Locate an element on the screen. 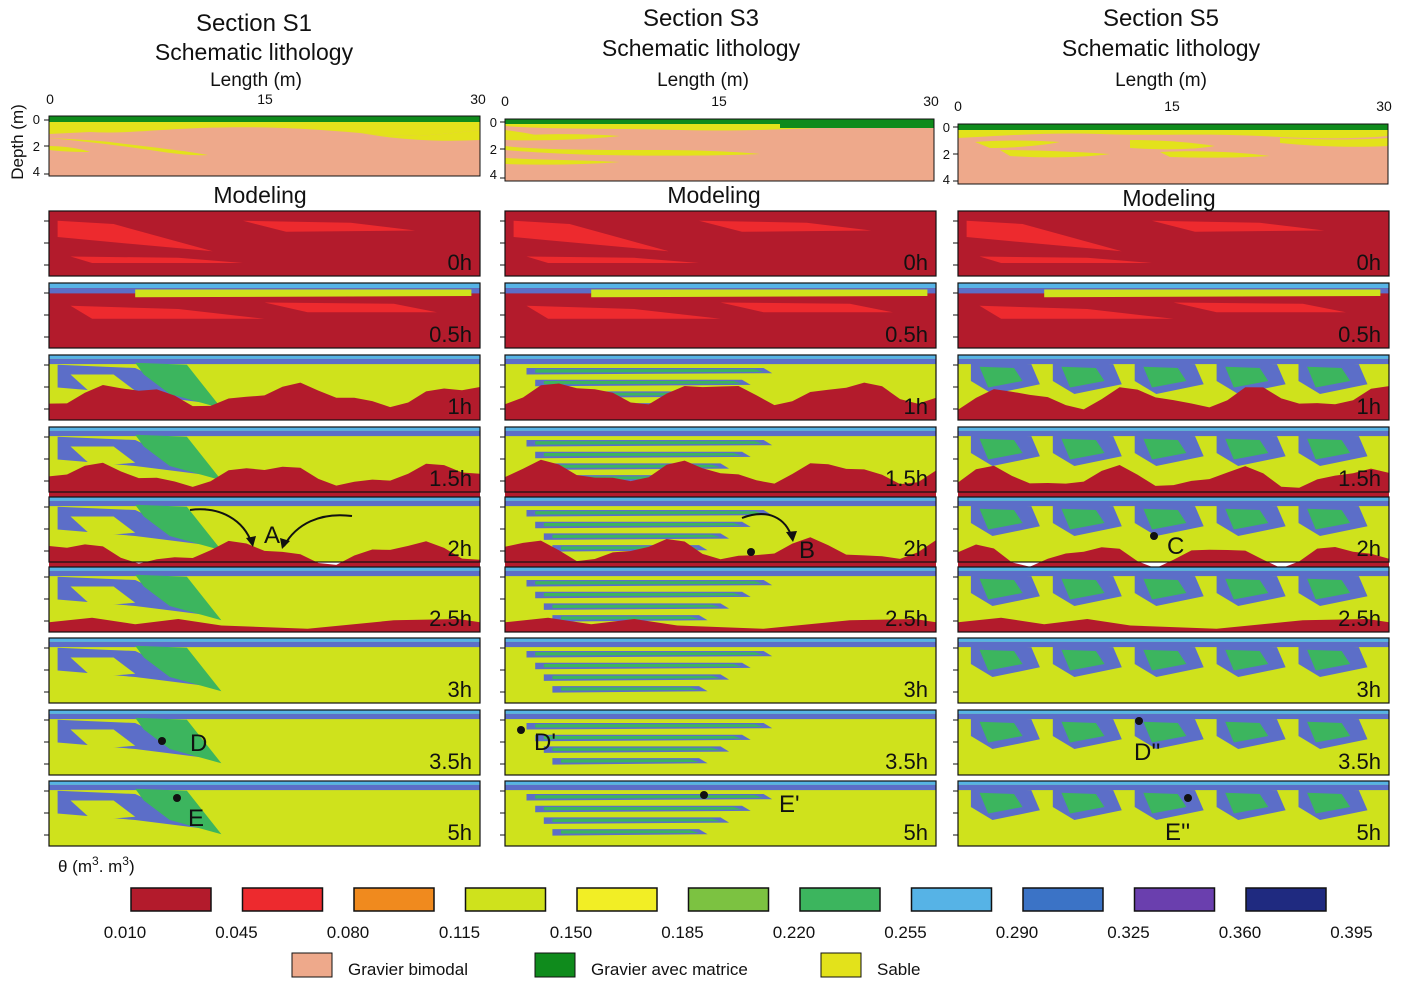  time-label-s5-8: 5h is located at coordinates (1369, 832).